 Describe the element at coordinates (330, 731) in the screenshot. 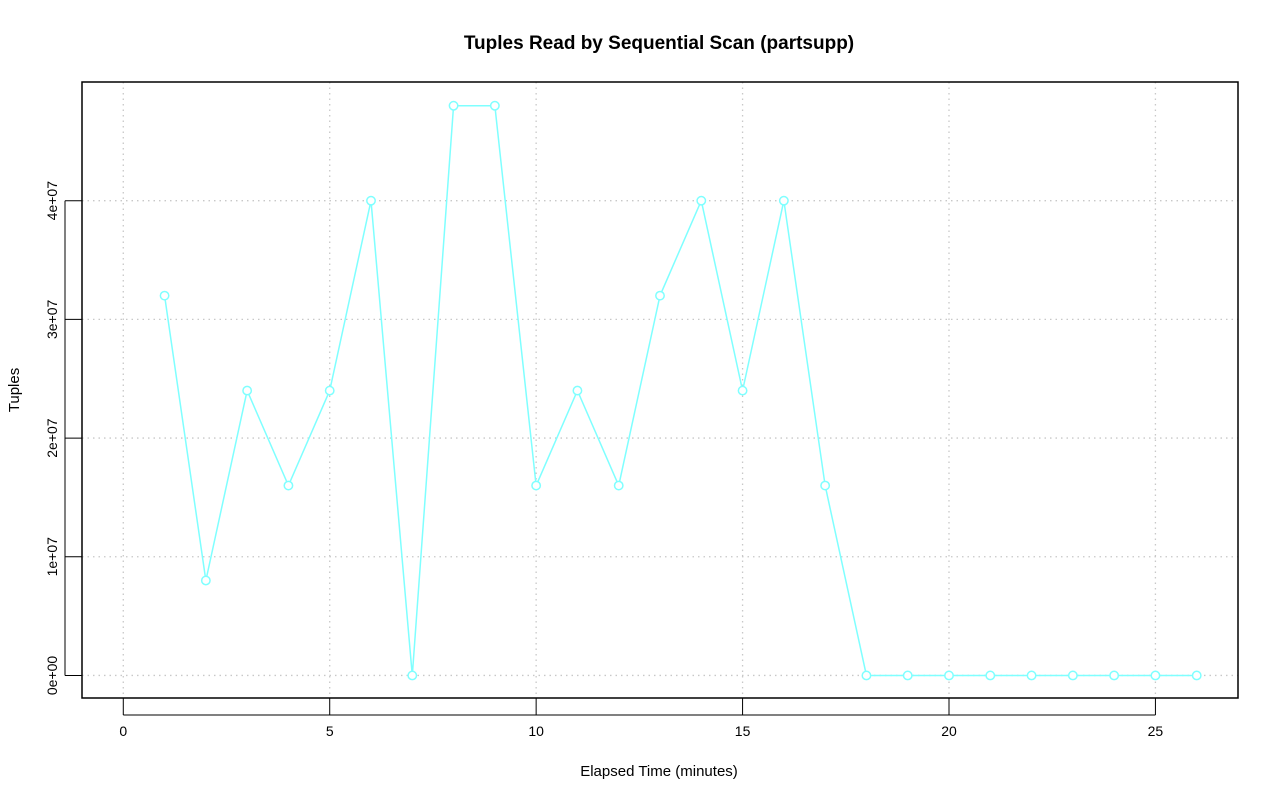

I see `x-tick-label-1: 5` at that location.